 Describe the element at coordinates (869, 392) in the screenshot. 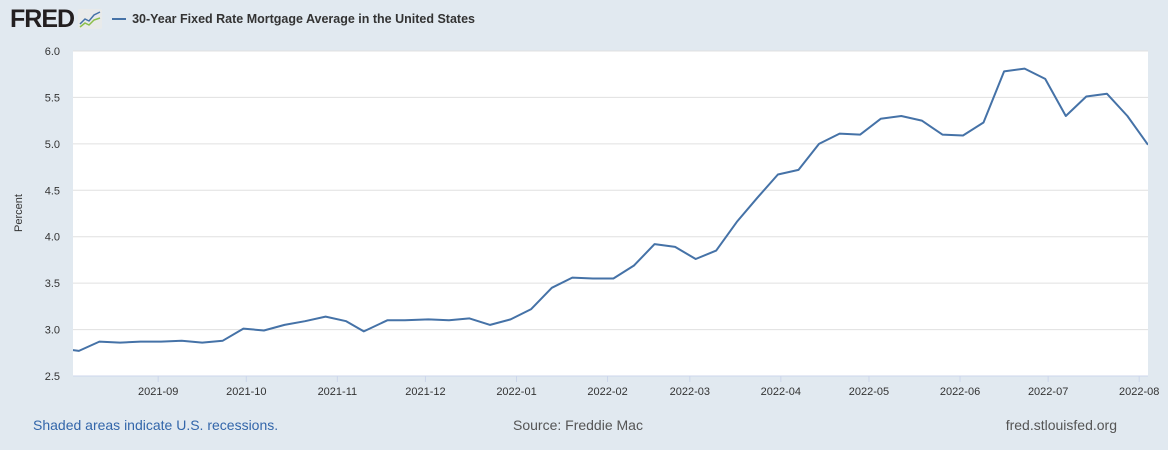

I see `x-tick-label: 2022-05` at that location.